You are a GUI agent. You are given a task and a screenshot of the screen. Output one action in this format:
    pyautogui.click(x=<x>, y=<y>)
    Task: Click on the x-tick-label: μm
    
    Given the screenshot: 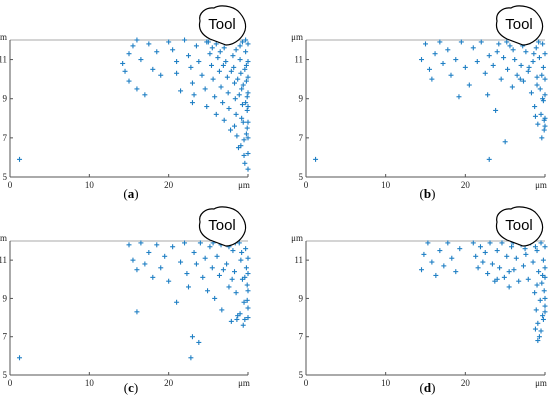 What is the action you would take?
    pyautogui.click(x=541, y=185)
    